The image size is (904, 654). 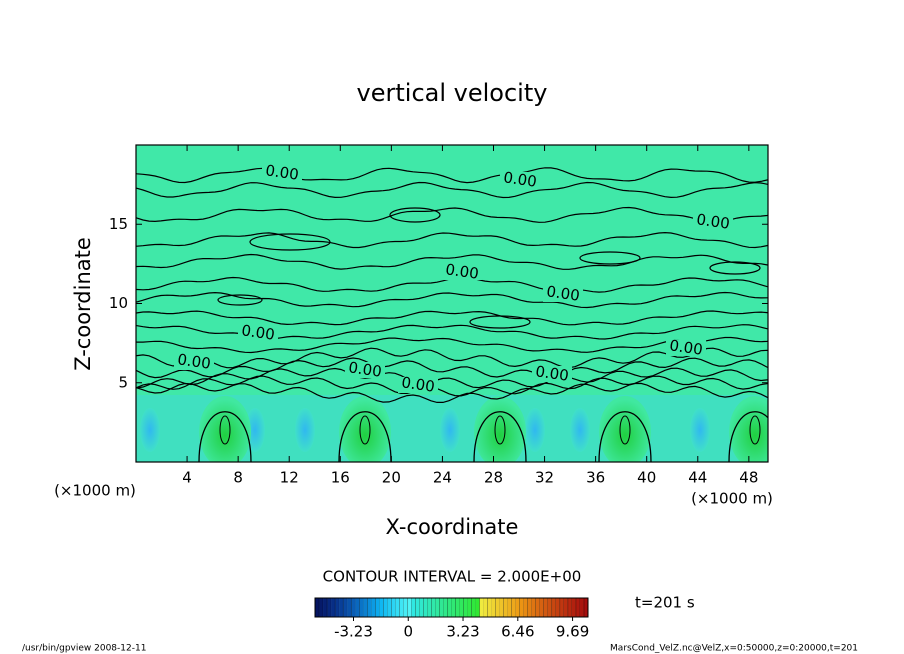 What do you see at coordinates (391, 478) in the screenshot?
I see `x-tick-label: 20` at bounding box center [391, 478].